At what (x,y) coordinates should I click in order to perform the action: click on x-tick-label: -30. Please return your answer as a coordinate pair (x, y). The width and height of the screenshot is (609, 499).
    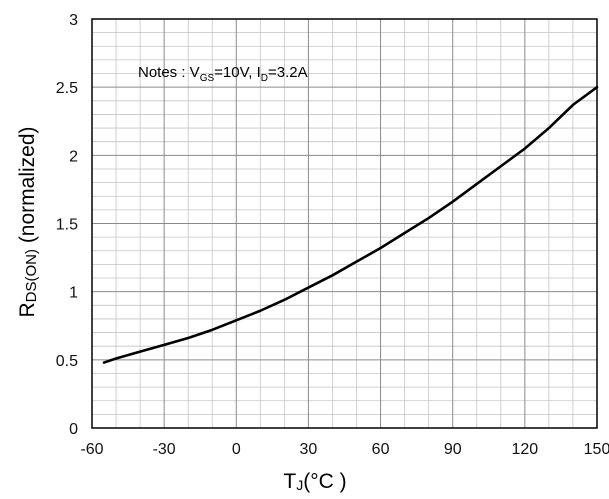
    Looking at the image, I should click on (164, 449).